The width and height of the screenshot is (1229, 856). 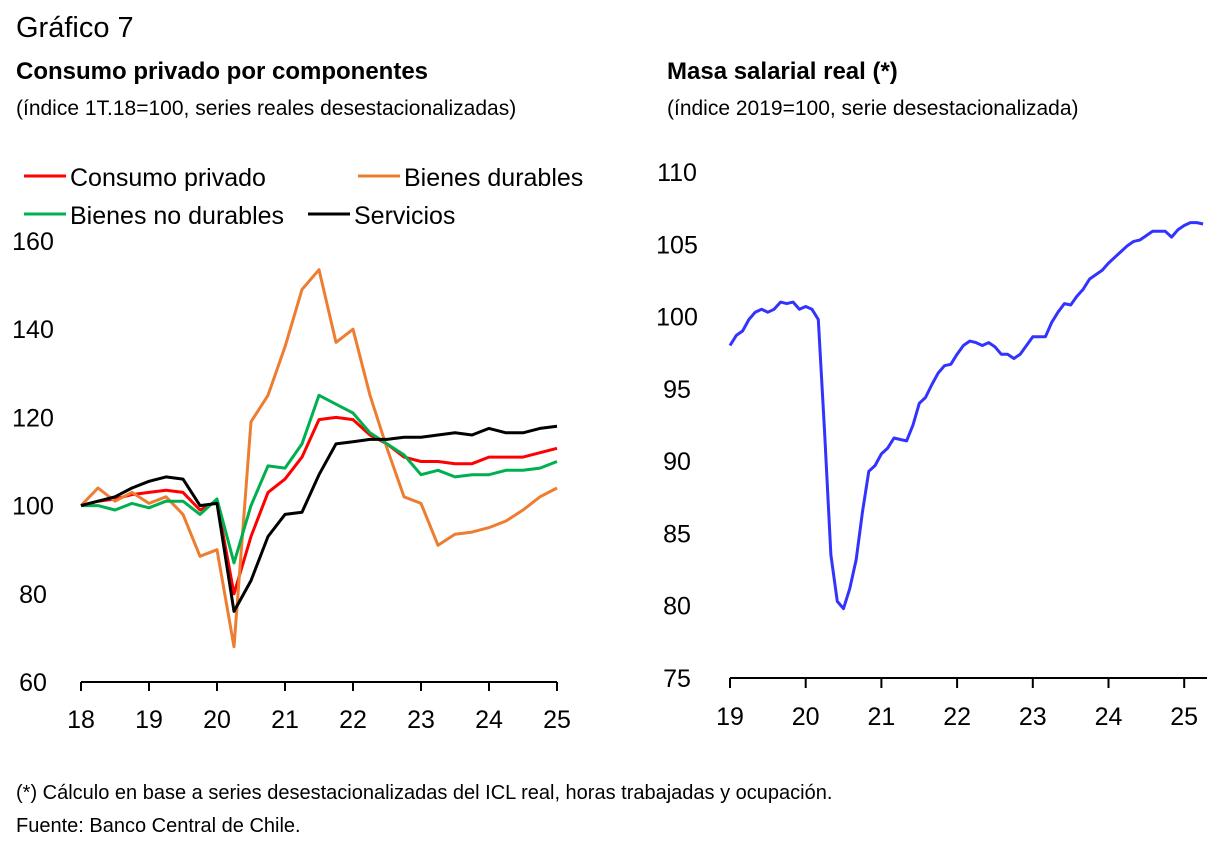 I want to click on chart1-x-tick-label: 24, so click(x=489, y=720).